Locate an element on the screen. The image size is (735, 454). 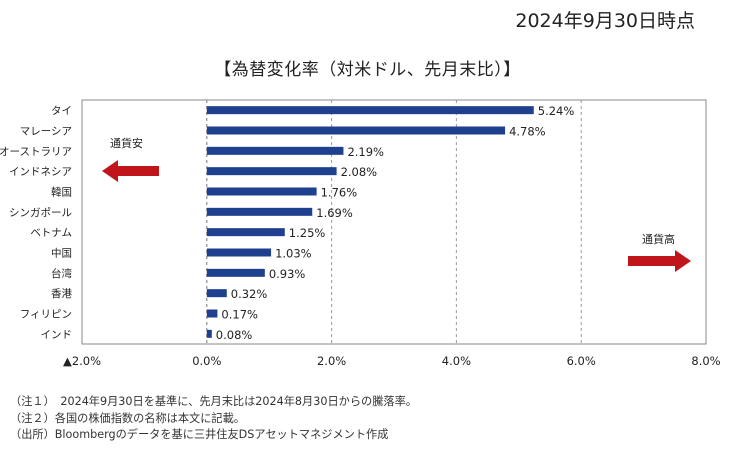
category-label: ベトナム is located at coordinates (51, 233).